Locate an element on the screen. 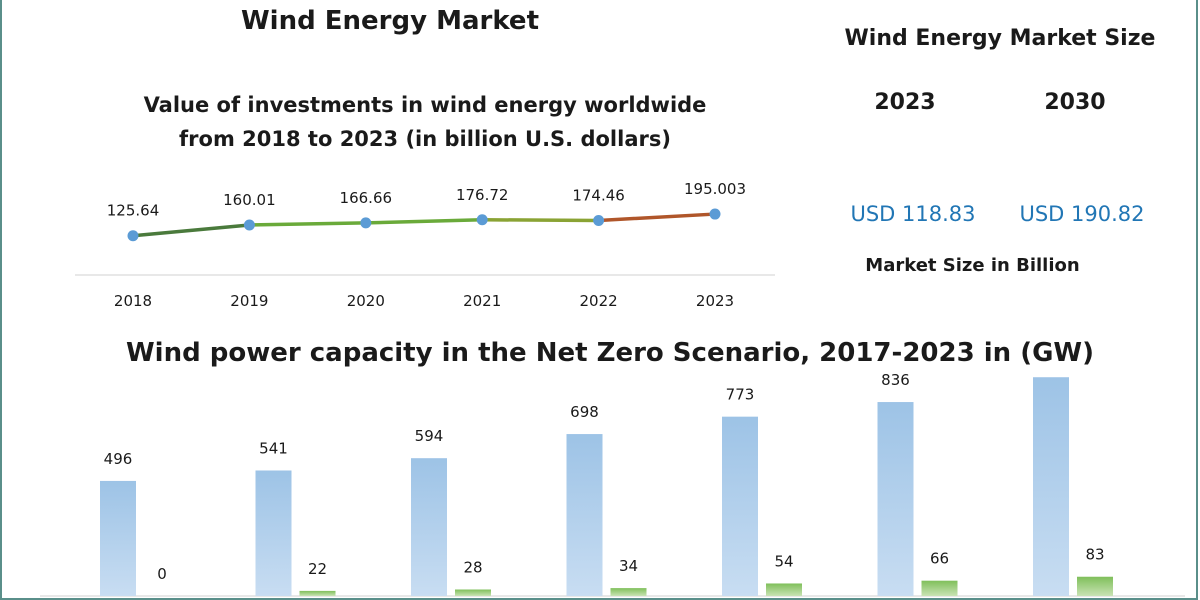  bar-primary-data-label: 541 is located at coordinates (273, 448).